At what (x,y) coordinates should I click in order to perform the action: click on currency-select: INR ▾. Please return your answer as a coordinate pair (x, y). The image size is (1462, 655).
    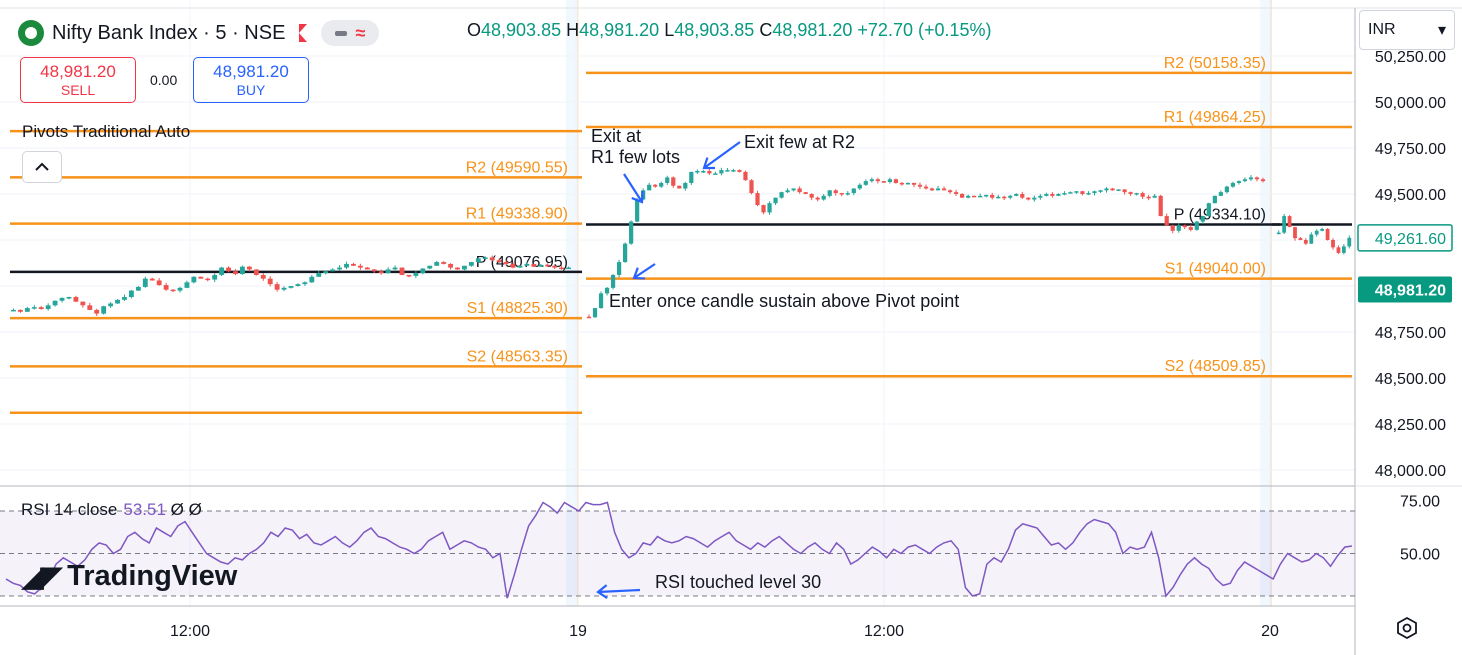
    Looking at the image, I should click on (1407, 30).